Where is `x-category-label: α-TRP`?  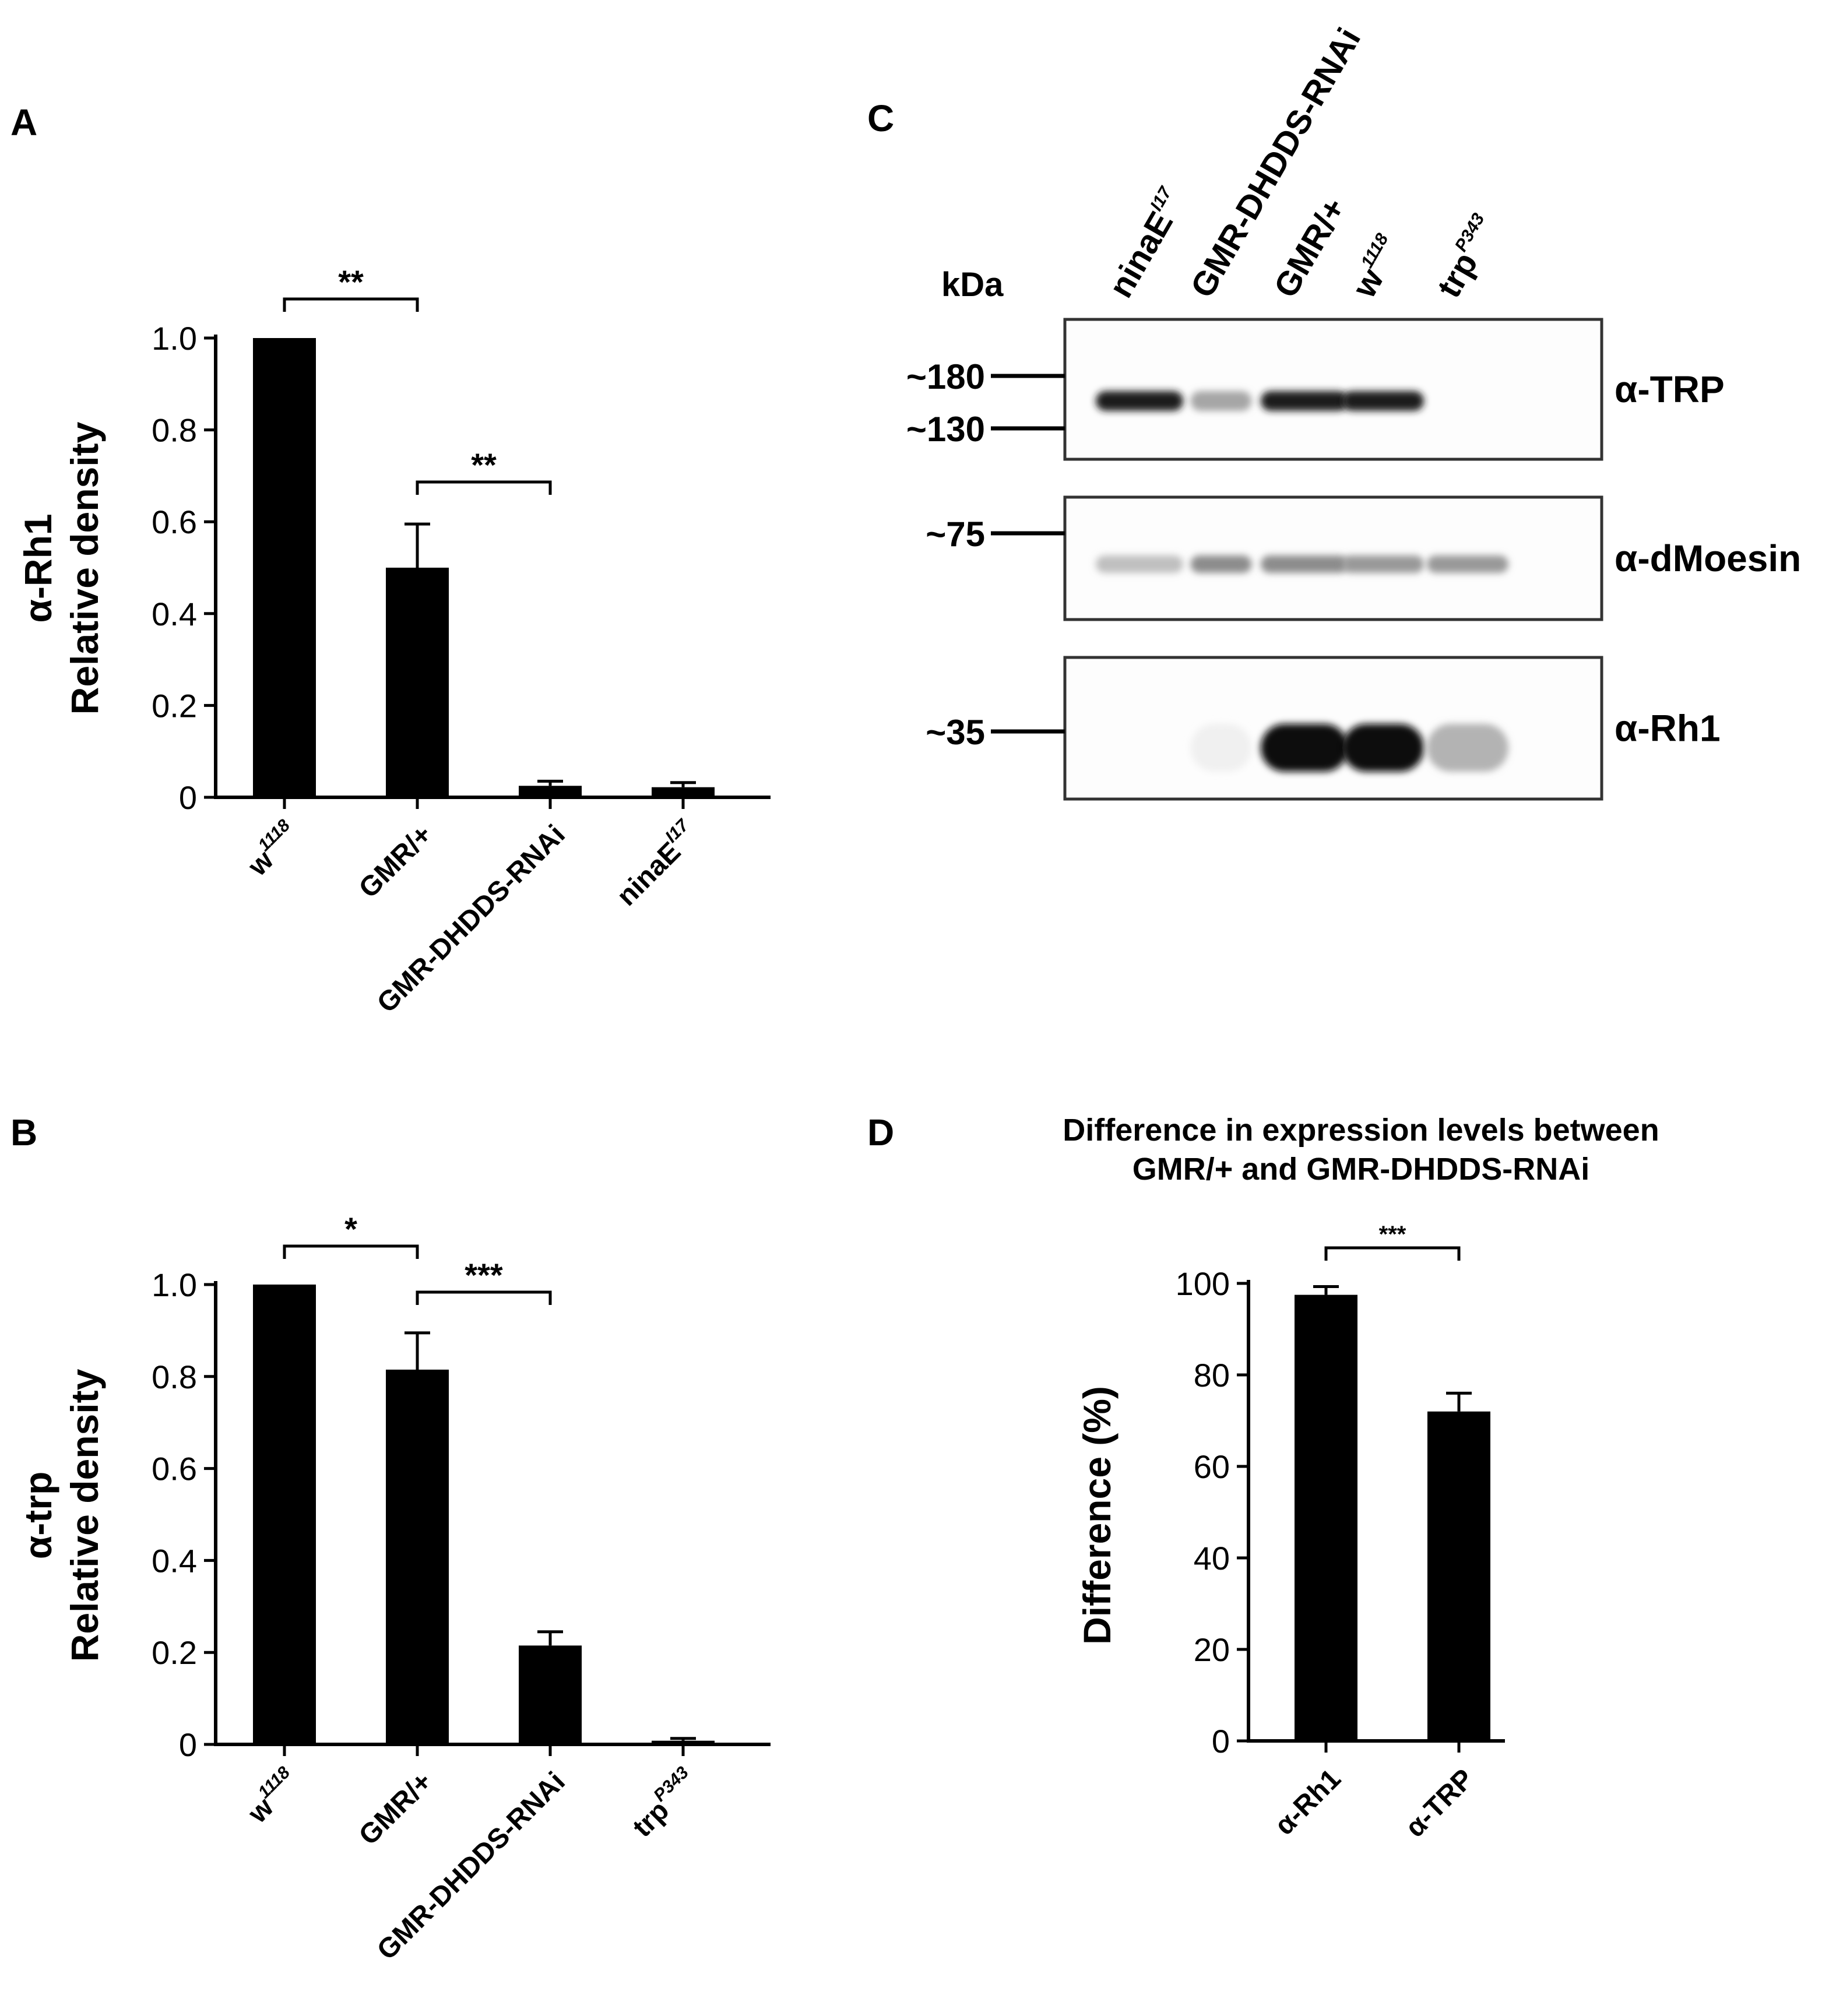 x-category-label: α-TRP is located at coordinates (1439, 1803).